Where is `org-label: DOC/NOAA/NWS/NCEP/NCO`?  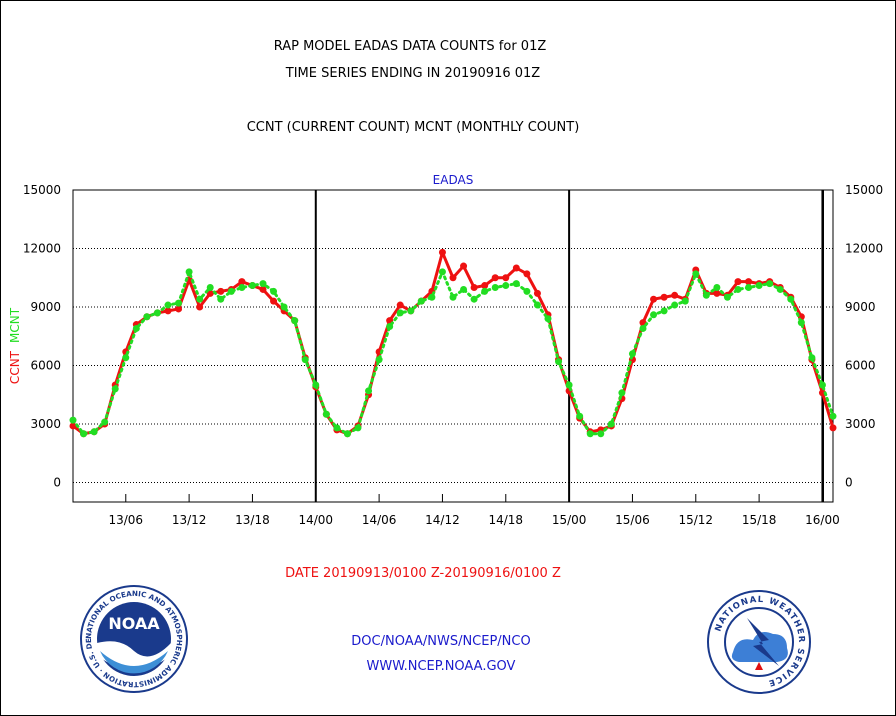
org-label: DOC/NOAA/NWS/NCEP/NCO is located at coordinates (441, 641).